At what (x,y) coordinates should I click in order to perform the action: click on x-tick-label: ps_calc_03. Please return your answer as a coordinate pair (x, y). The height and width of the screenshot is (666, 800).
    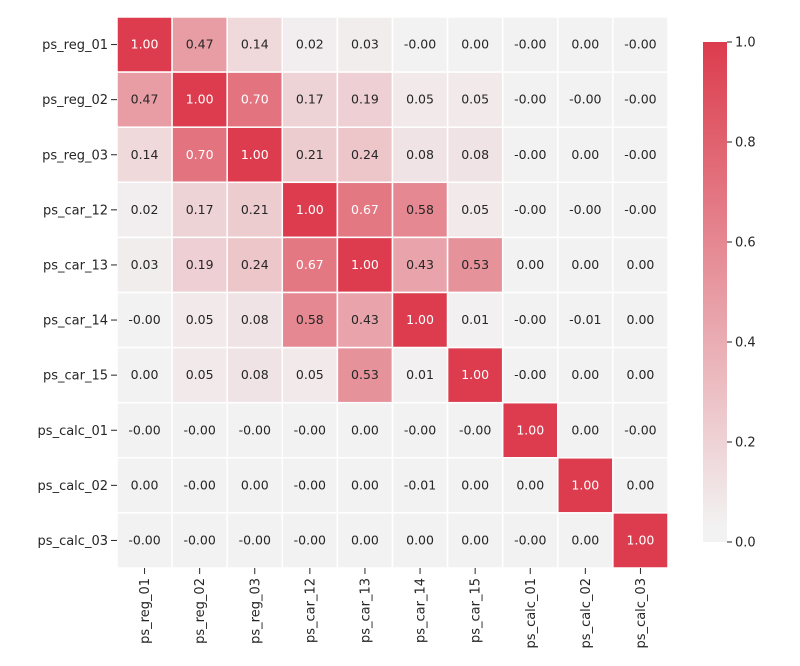
    Looking at the image, I should click on (641, 613).